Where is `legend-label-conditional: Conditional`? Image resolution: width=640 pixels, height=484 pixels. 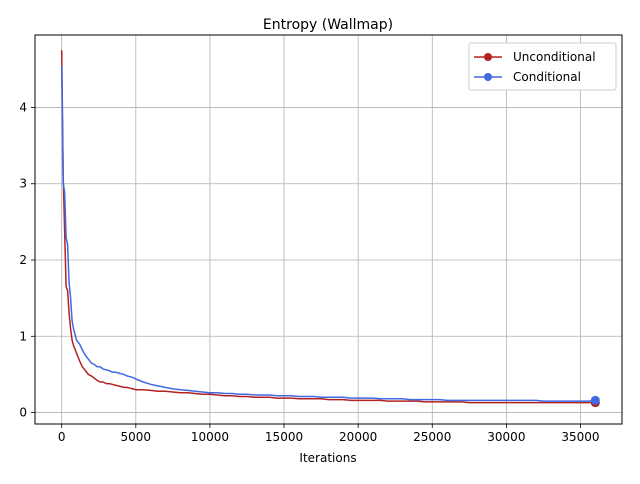 legend-label-conditional: Conditional is located at coordinates (547, 77).